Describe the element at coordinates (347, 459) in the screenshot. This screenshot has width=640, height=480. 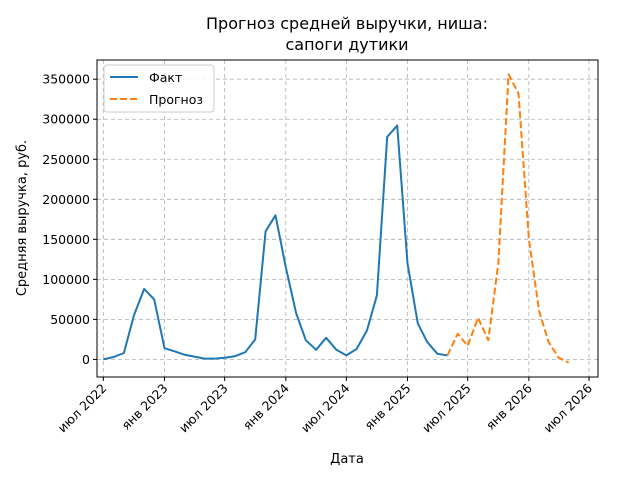
I see `x-axis-label: Дата` at that location.